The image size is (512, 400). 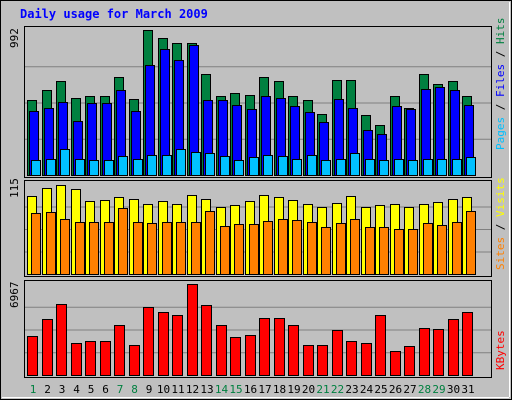 I want to click on day-label-15: 15, so click(x=235, y=389).